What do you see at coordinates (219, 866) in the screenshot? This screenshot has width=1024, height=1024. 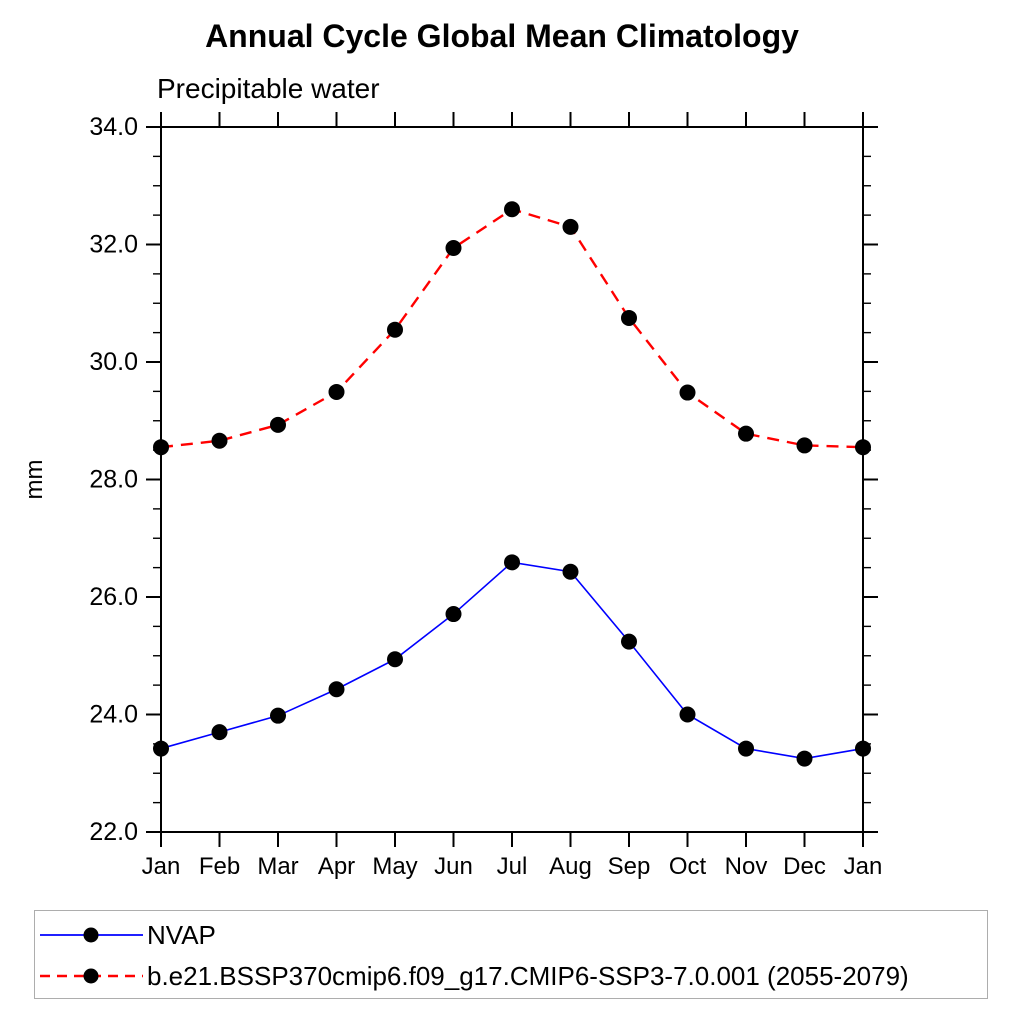 I see `x-tick-label: Feb` at bounding box center [219, 866].